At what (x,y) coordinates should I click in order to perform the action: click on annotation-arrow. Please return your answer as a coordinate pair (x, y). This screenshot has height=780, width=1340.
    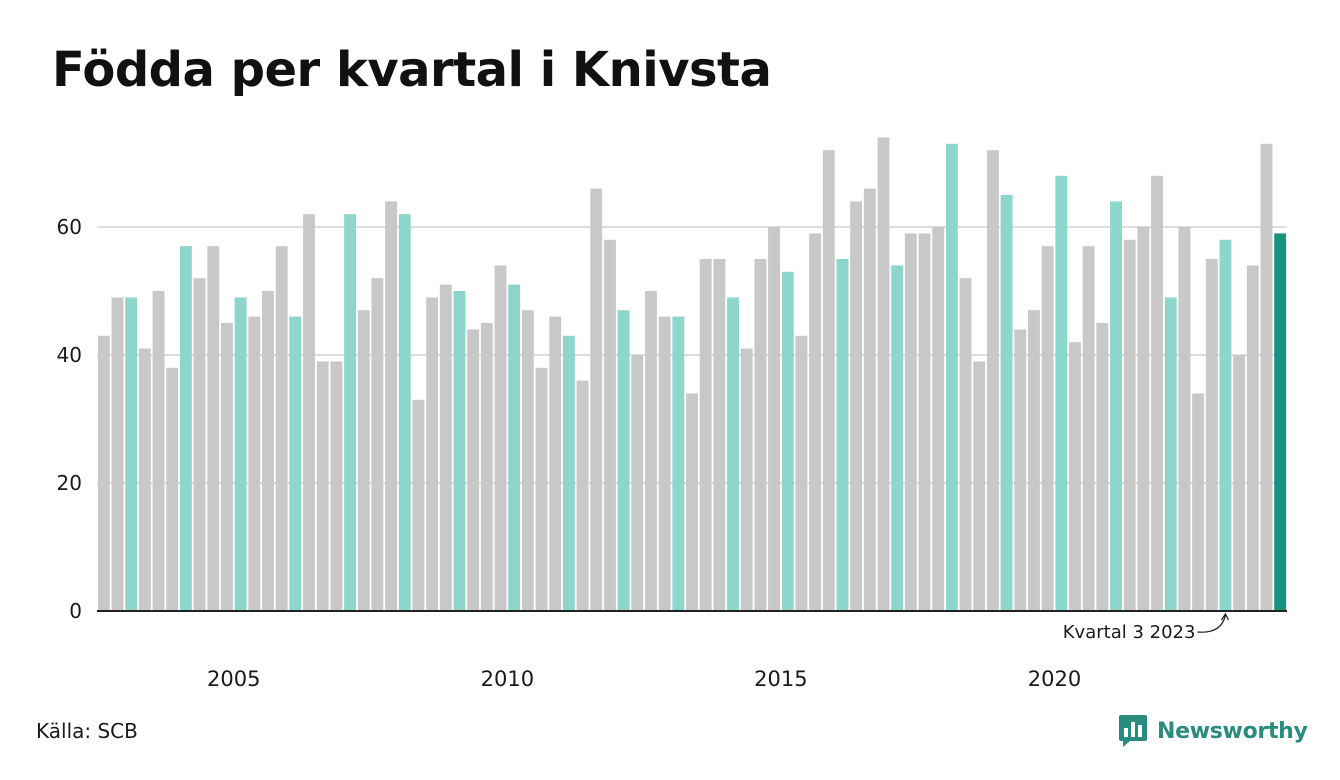
    Looking at the image, I should click on (1213, 622).